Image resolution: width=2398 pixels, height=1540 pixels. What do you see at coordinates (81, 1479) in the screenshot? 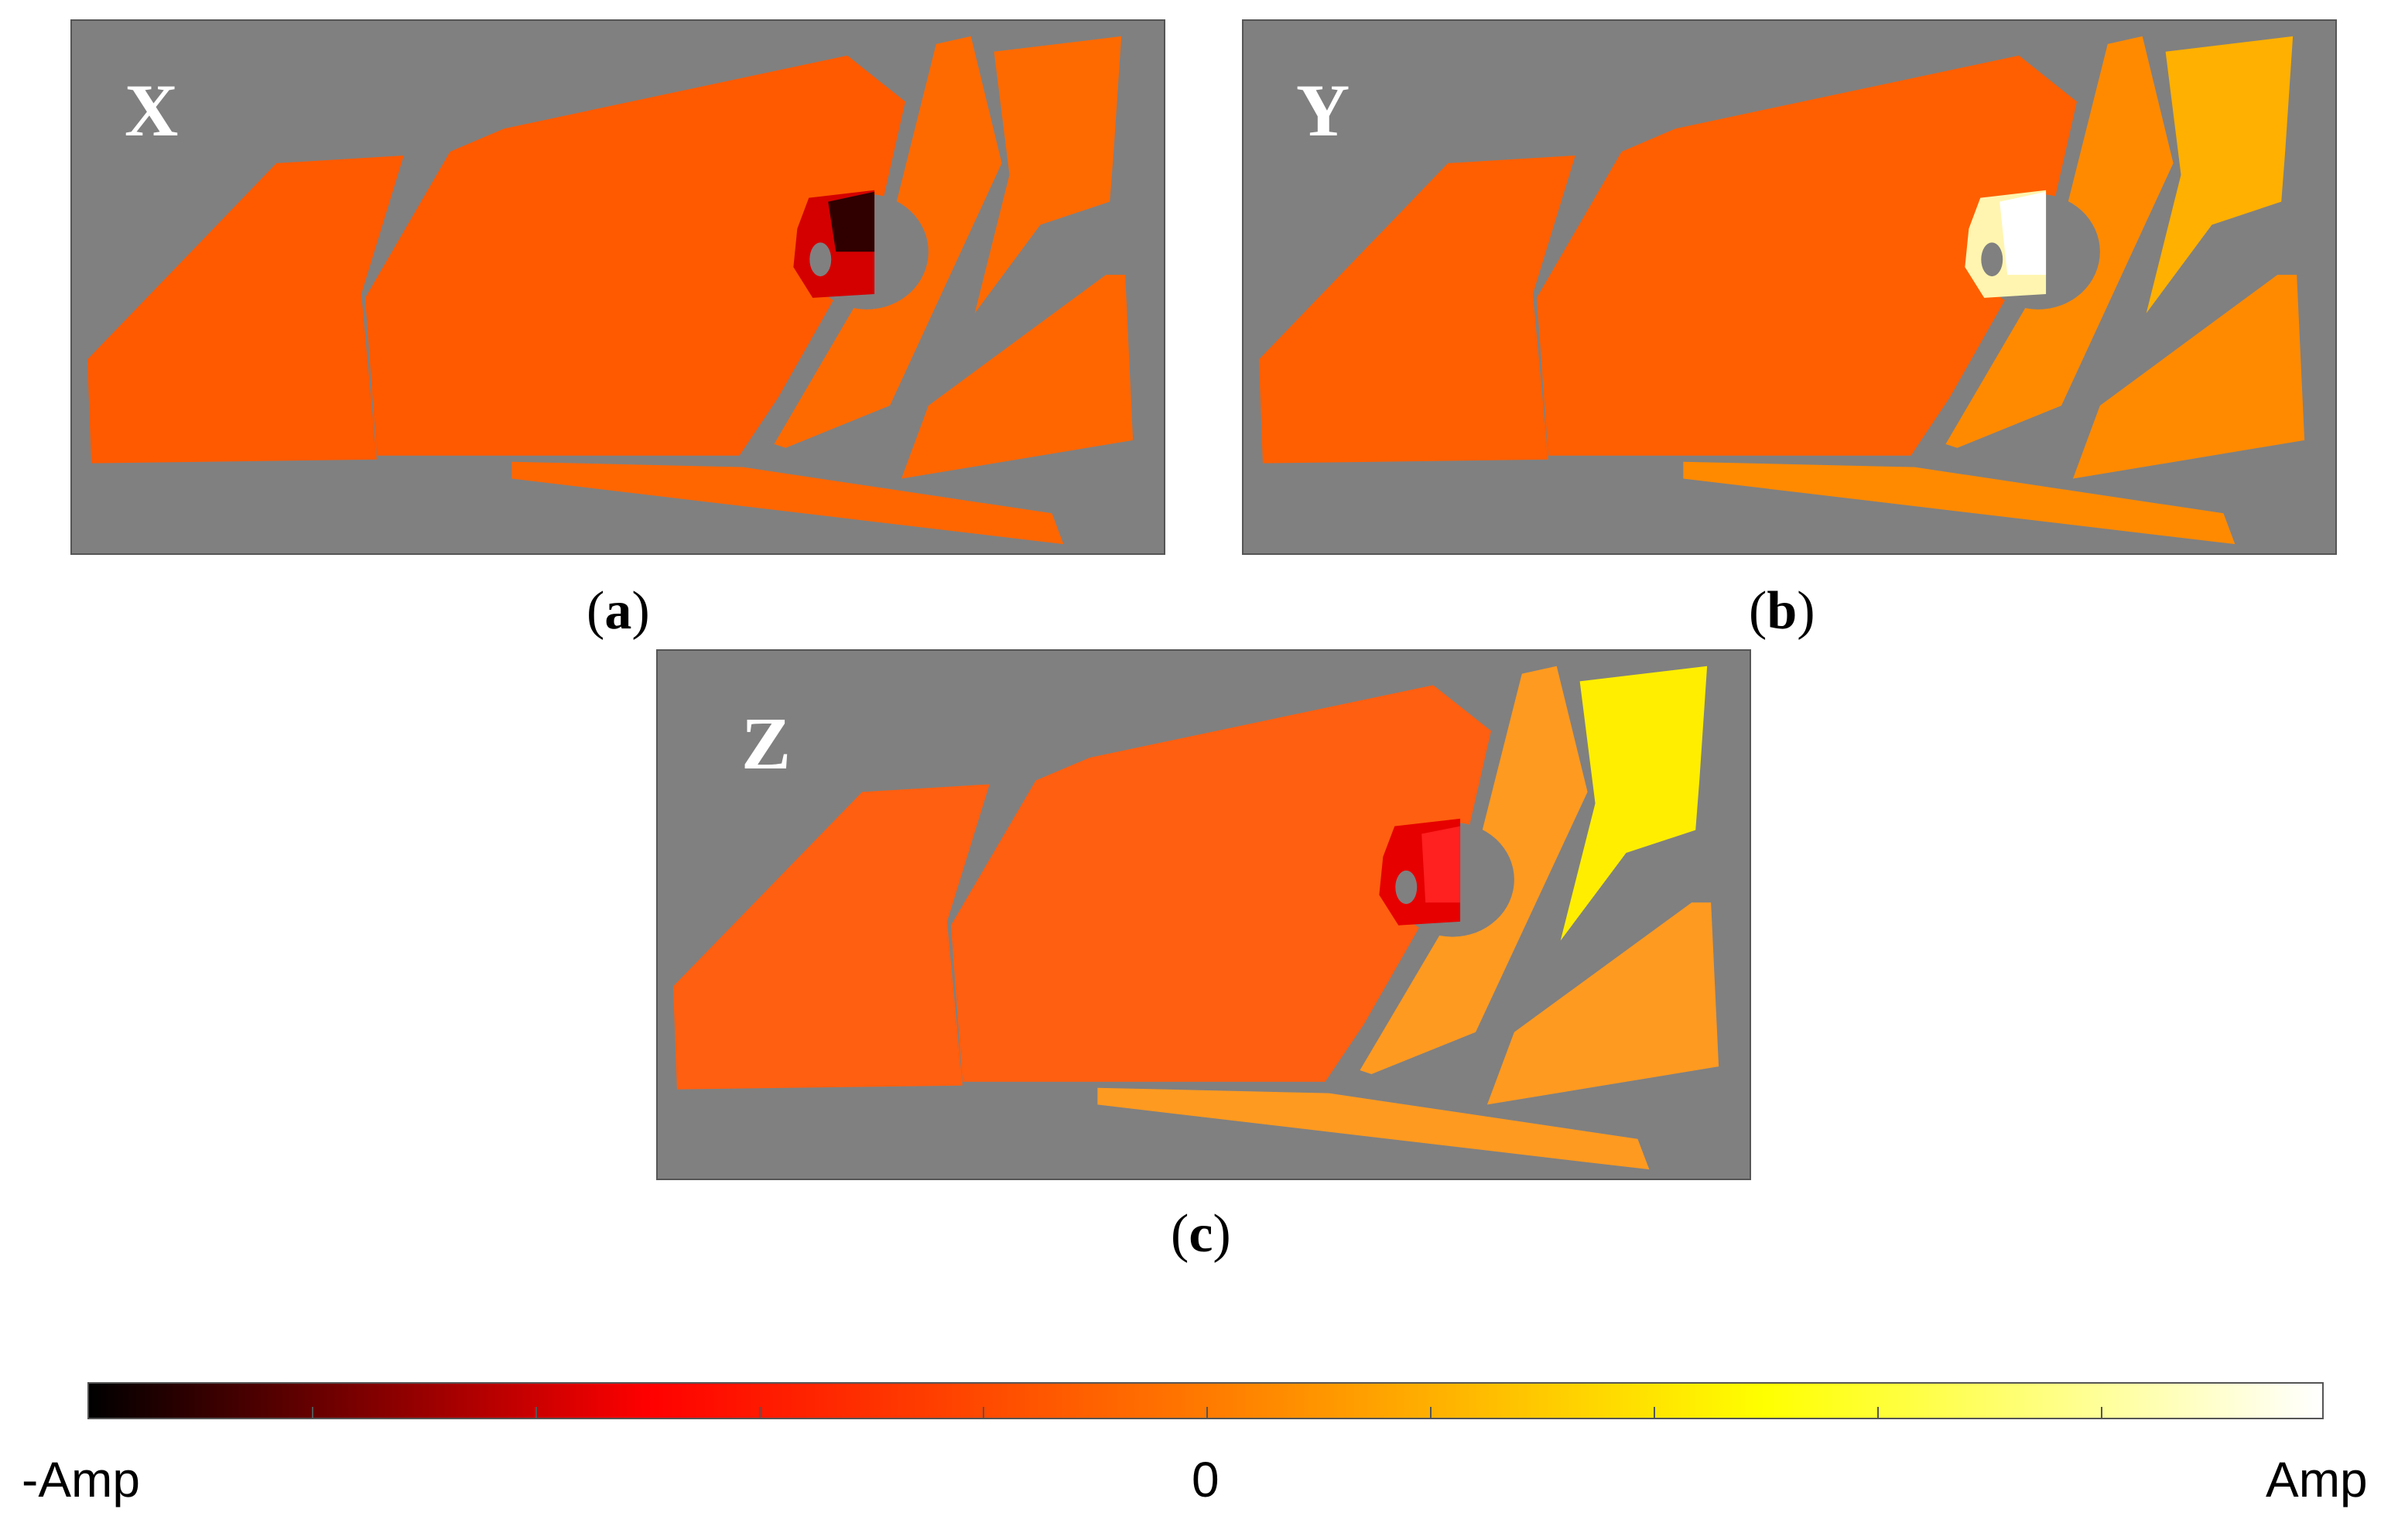
I see `colorbar-min-label: -Amp` at bounding box center [81, 1479].